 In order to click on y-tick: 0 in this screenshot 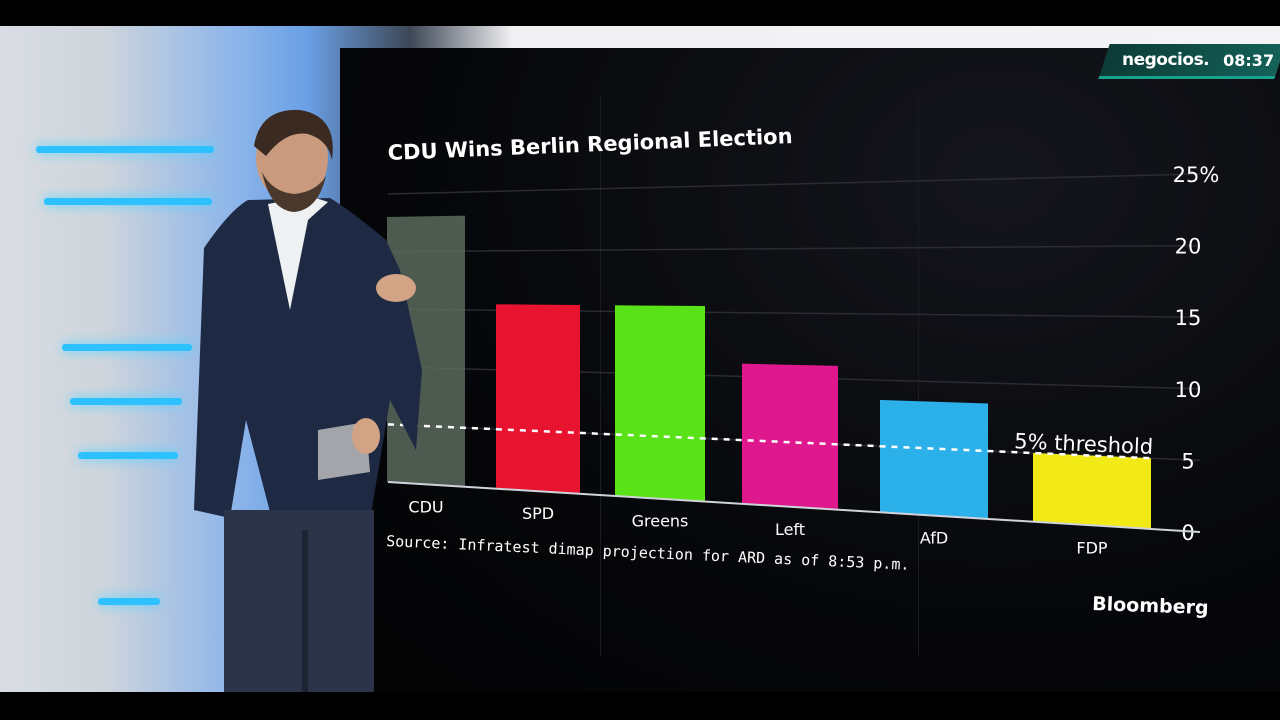, I will do `click(1187, 533)`.